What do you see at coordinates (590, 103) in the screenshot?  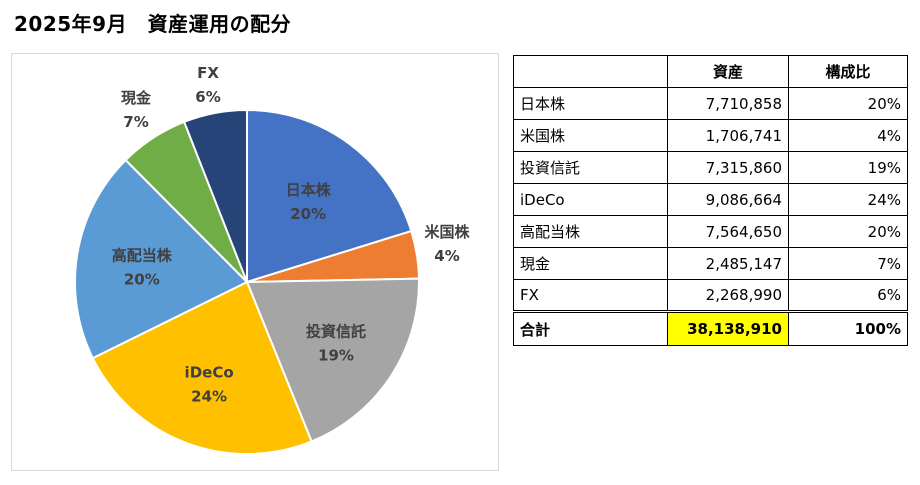 I see `row-name: 日本株` at bounding box center [590, 103].